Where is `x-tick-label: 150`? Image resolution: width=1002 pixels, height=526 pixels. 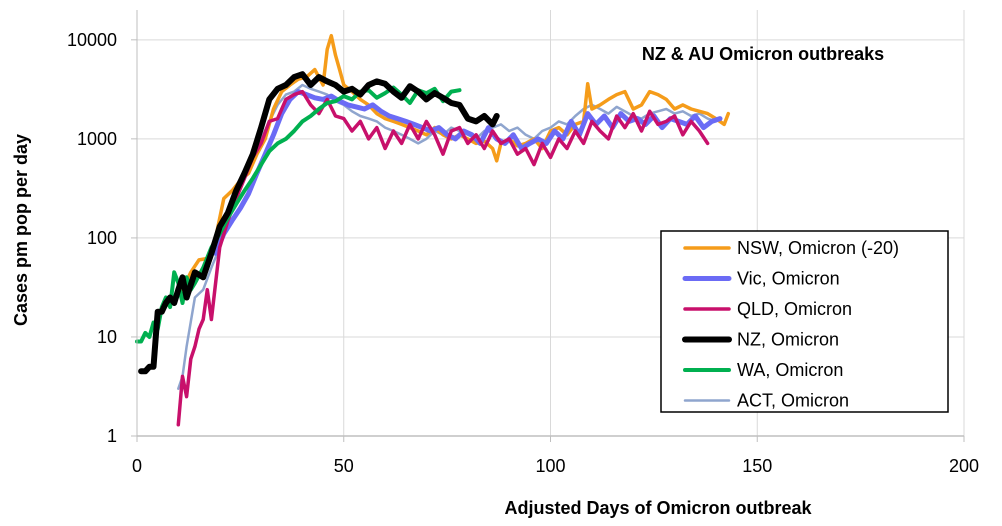 x-tick-label: 150 is located at coordinates (757, 466).